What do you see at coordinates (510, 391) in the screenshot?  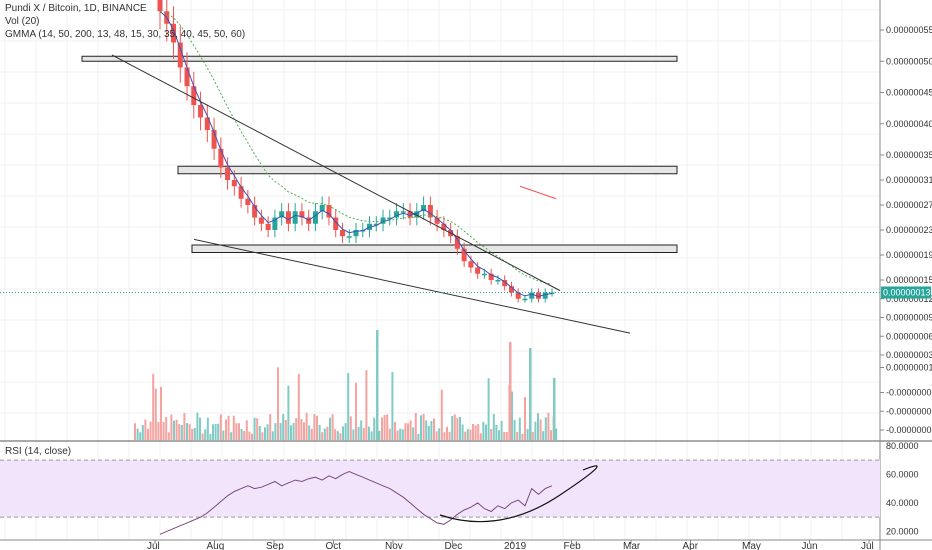 I see `volume-spike` at bounding box center [510, 391].